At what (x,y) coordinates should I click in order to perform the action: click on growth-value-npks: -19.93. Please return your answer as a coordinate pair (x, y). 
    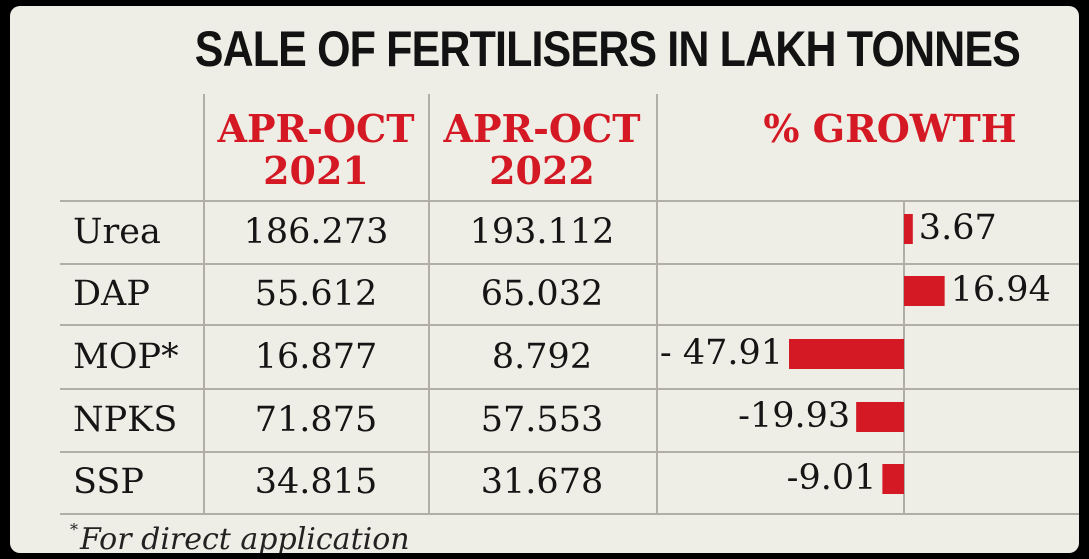
    Looking at the image, I should click on (794, 416).